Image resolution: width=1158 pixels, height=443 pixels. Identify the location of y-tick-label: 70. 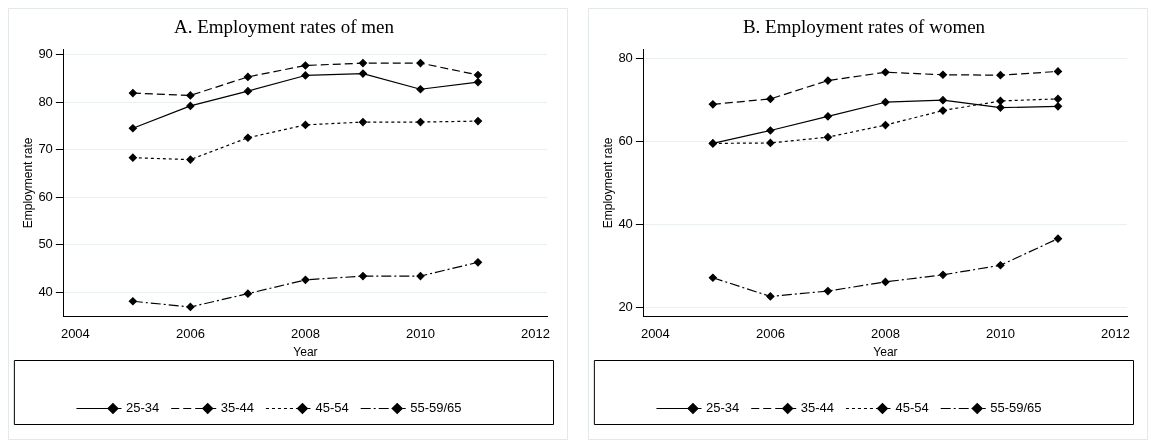
(45, 149).